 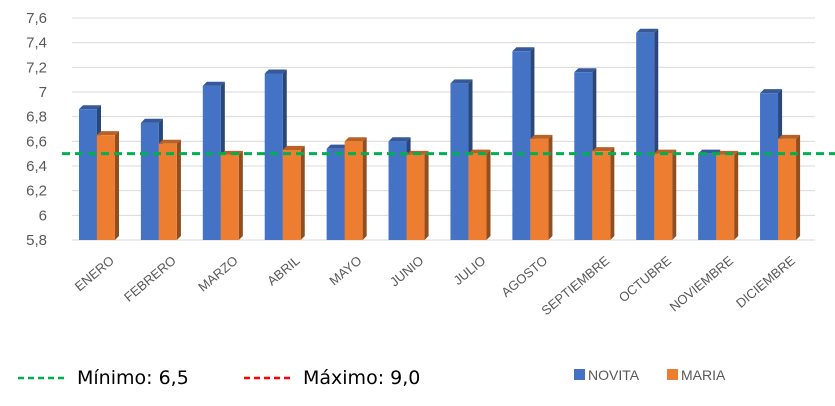 What do you see at coordinates (36, 18) in the screenshot?
I see `y-tick-label: 7,6` at bounding box center [36, 18].